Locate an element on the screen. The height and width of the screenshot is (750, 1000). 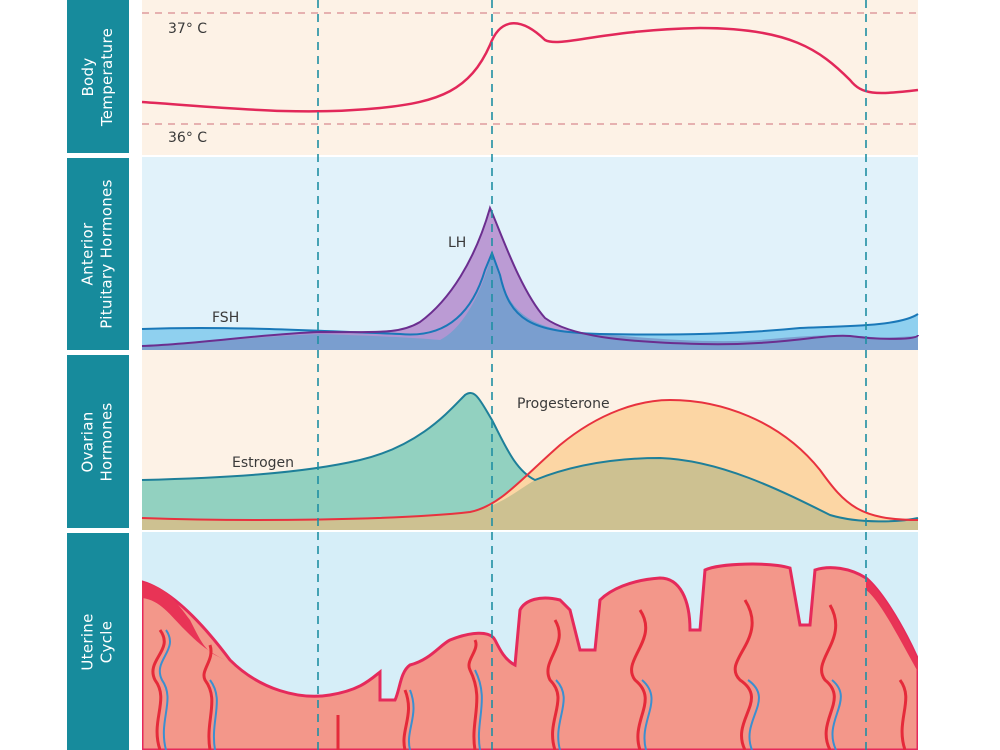
label-progesterone: Progesterone is located at coordinates (563, 404).